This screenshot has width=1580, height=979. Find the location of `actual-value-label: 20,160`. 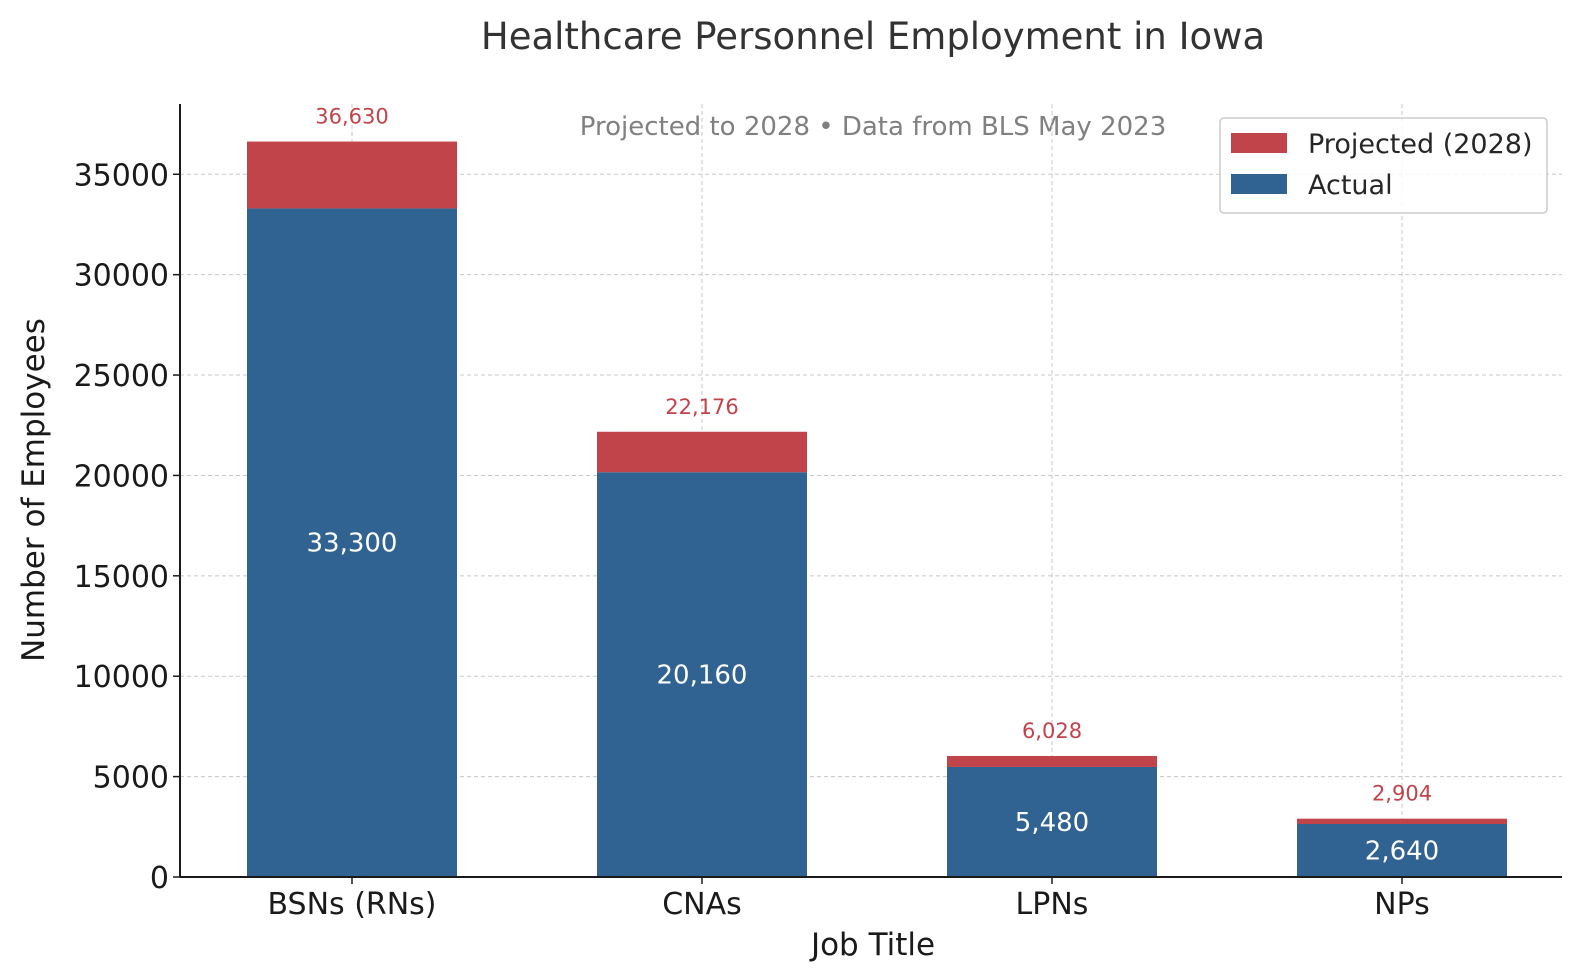

actual-value-label: 20,160 is located at coordinates (702, 676).